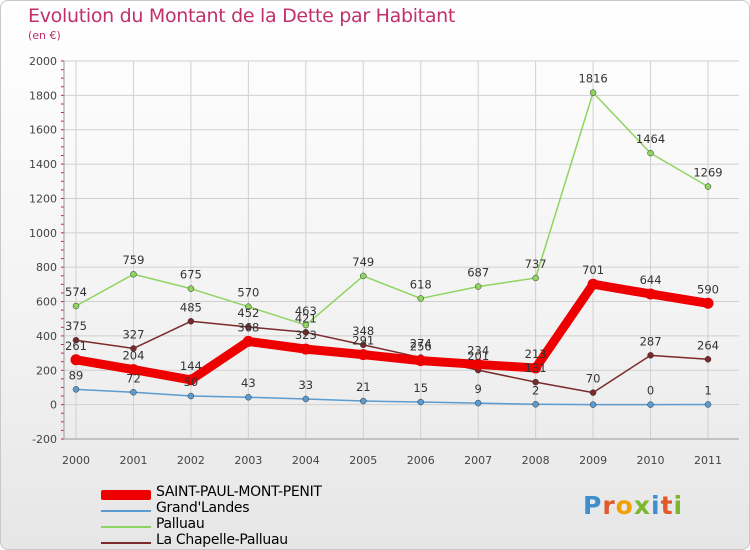 The height and width of the screenshot is (550, 750). What do you see at coordinates (363, 331) in the screenshot?
I see `data-label: 348` at bounding box center [363, 331].